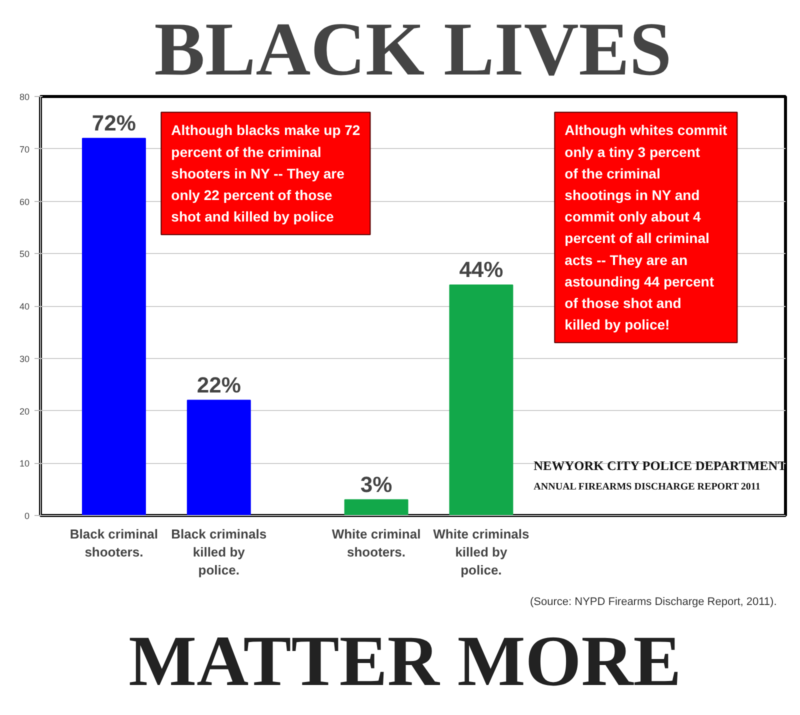 The image size is (800, 715). I want to click on y-tick-label: 80, so click(24, 97).